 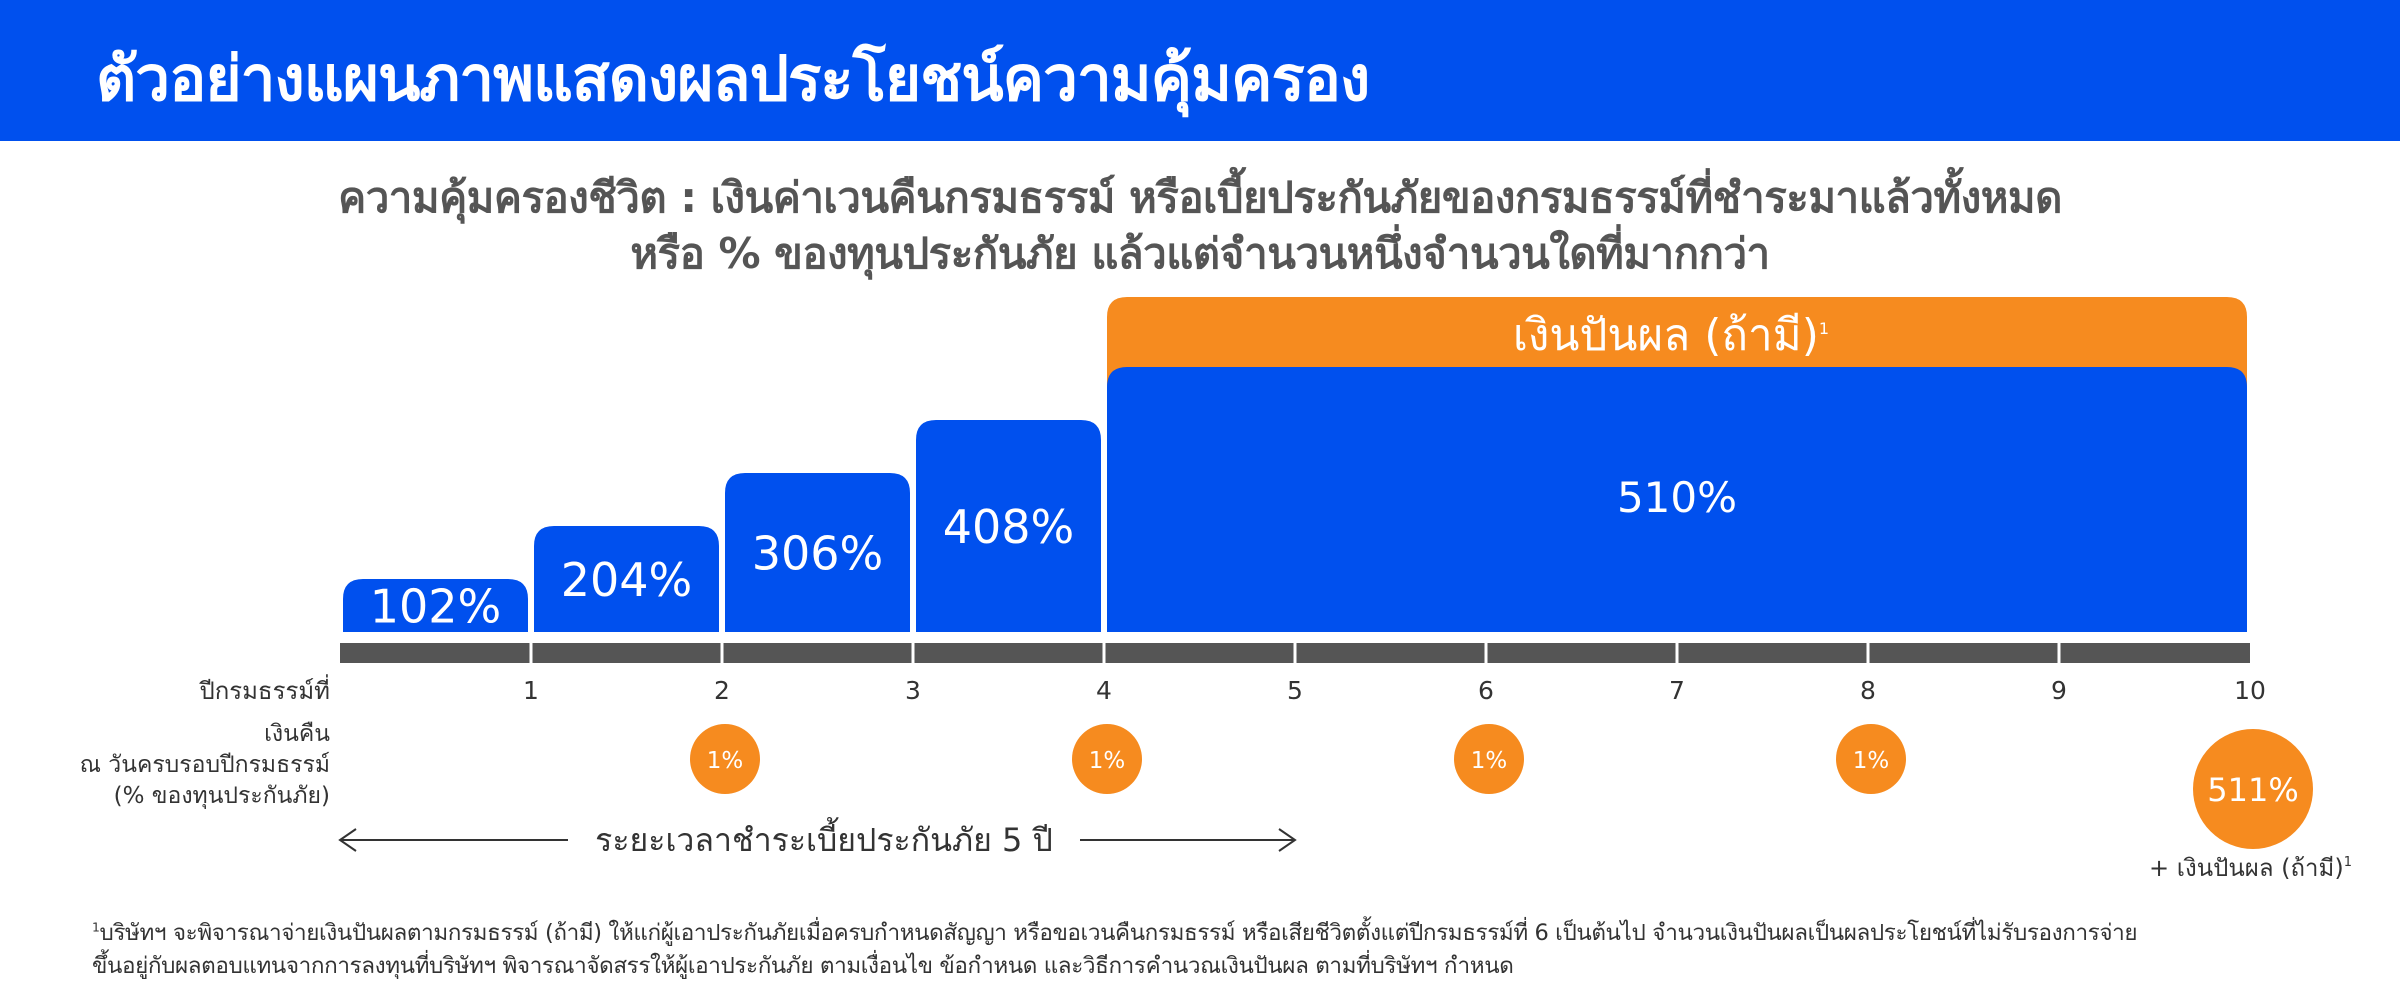 I want to click on year-tick-label: 7, so click(x=1677, y=690).